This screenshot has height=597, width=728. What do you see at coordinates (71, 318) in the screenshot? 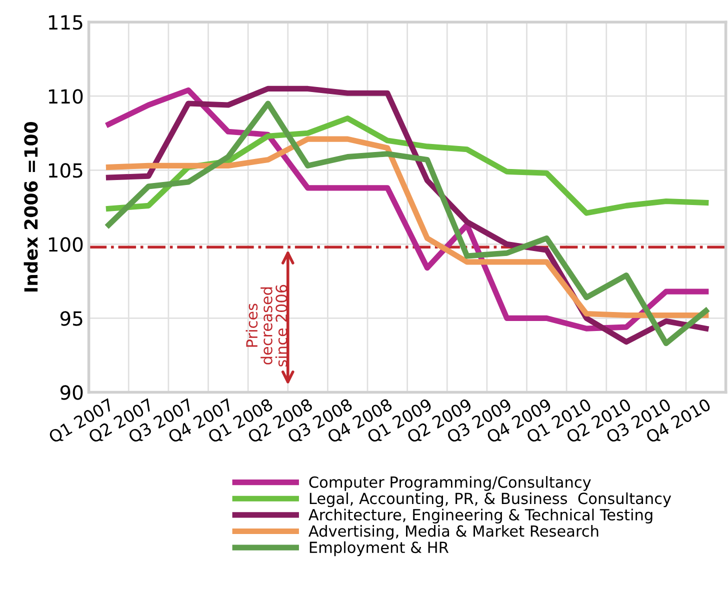
I see `y-tick-label: 95` at bounding box center [71, 318].